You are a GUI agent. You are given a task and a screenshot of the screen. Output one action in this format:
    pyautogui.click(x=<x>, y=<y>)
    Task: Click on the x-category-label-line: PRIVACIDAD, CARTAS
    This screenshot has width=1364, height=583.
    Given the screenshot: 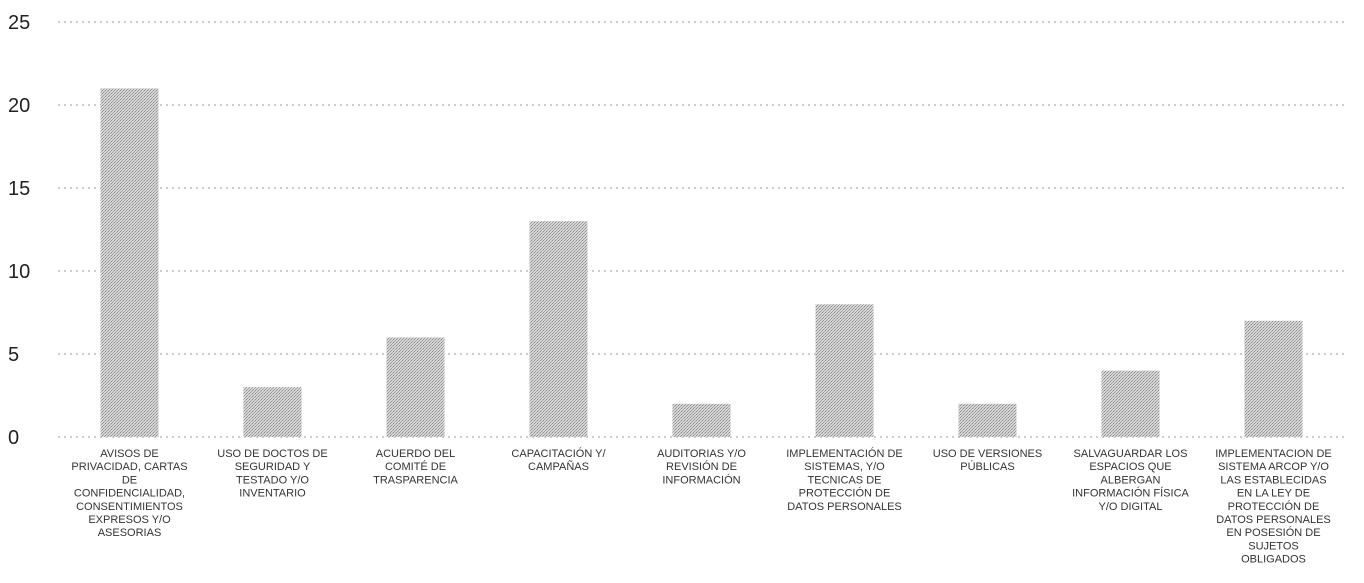 What is the action you would take?
    pyautogui.click(x=129, y=467)
    